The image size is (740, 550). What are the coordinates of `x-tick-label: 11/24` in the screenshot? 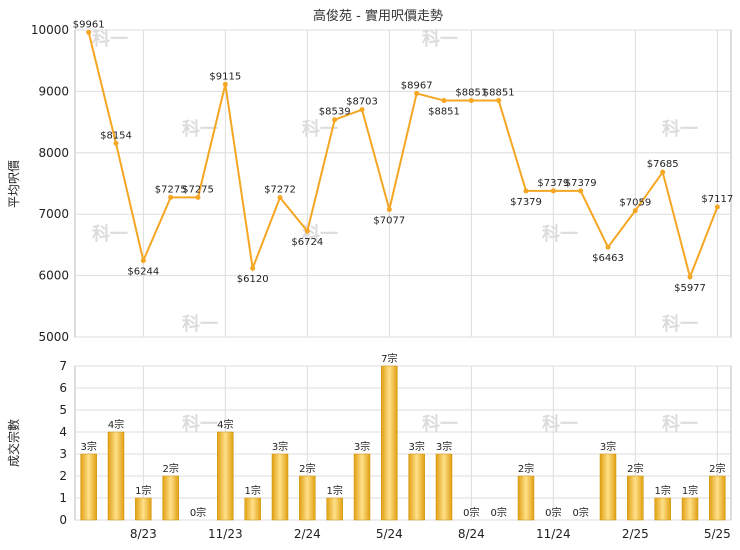 It's located at (553, 534).